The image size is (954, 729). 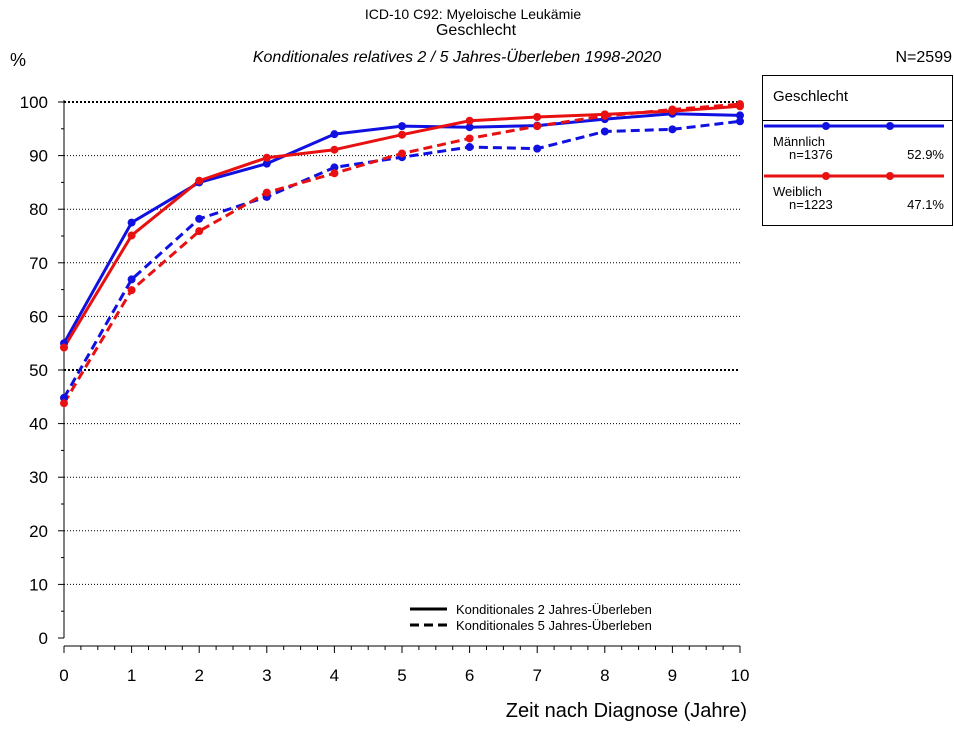 What do you see at coordinates (925, 204) in the screenshot?
I see `legend-group-percent: 47.1%` at bounding box center [925, 204].